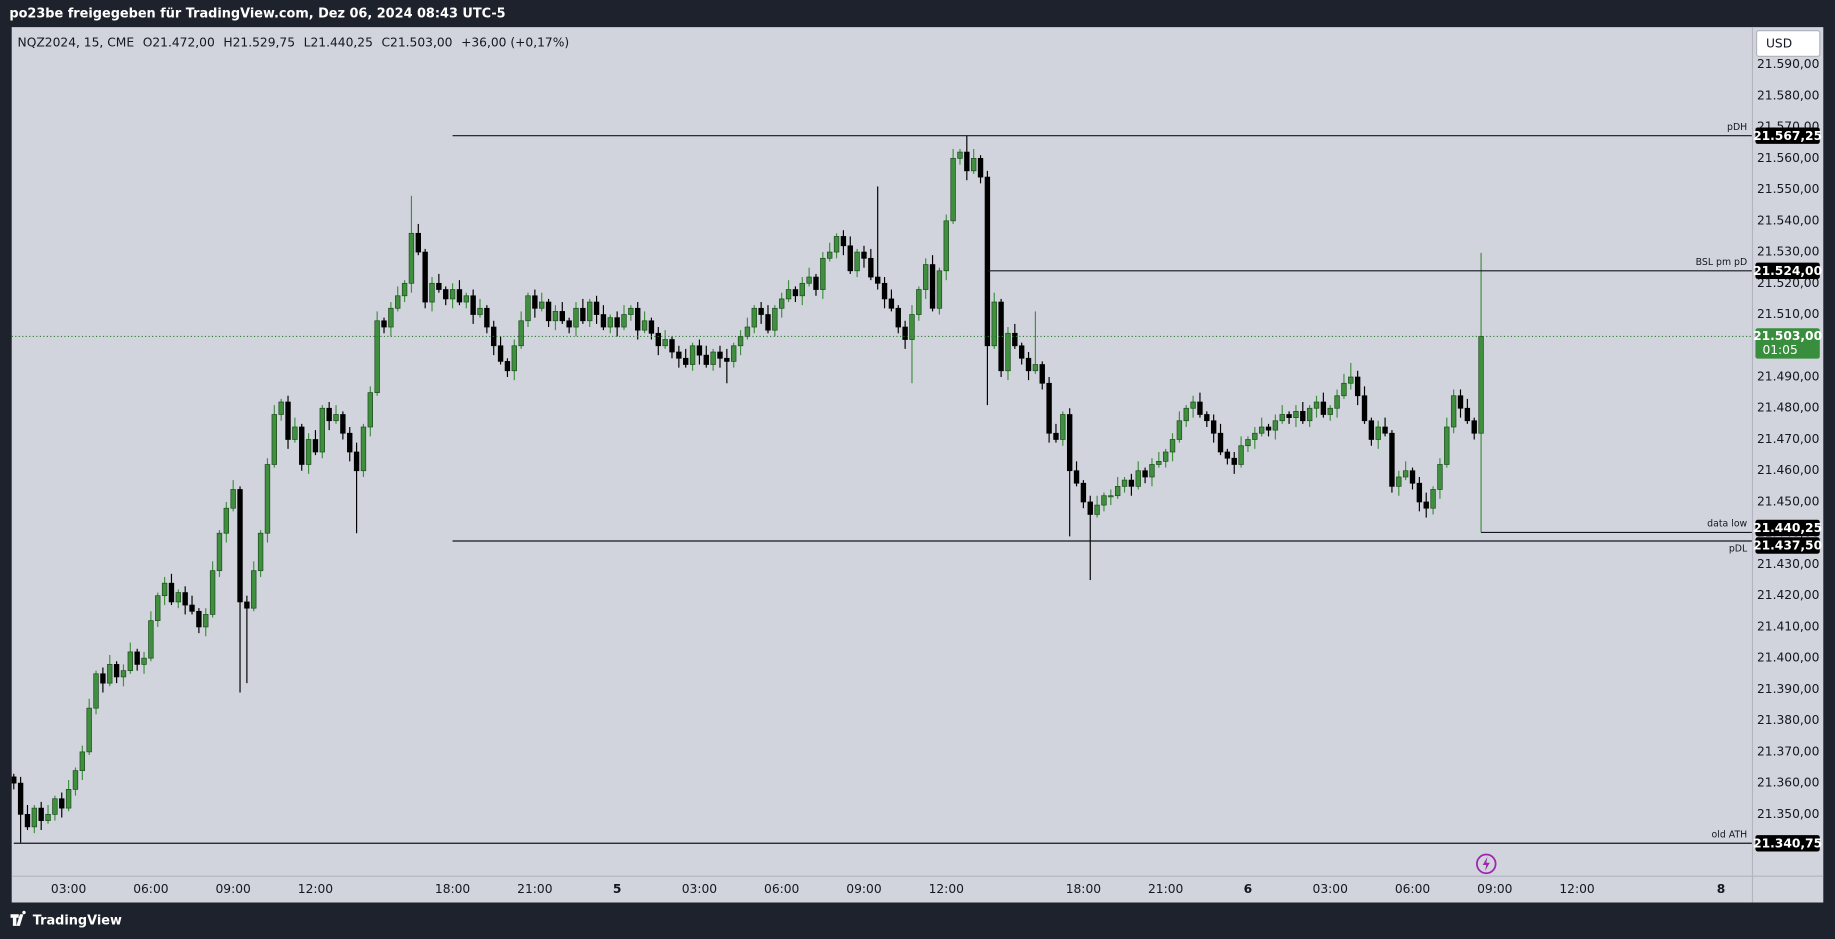  Describe the element at coordinates (1576, 889) in the screenshot. I see `x-tick-label: 12:00` at that location.